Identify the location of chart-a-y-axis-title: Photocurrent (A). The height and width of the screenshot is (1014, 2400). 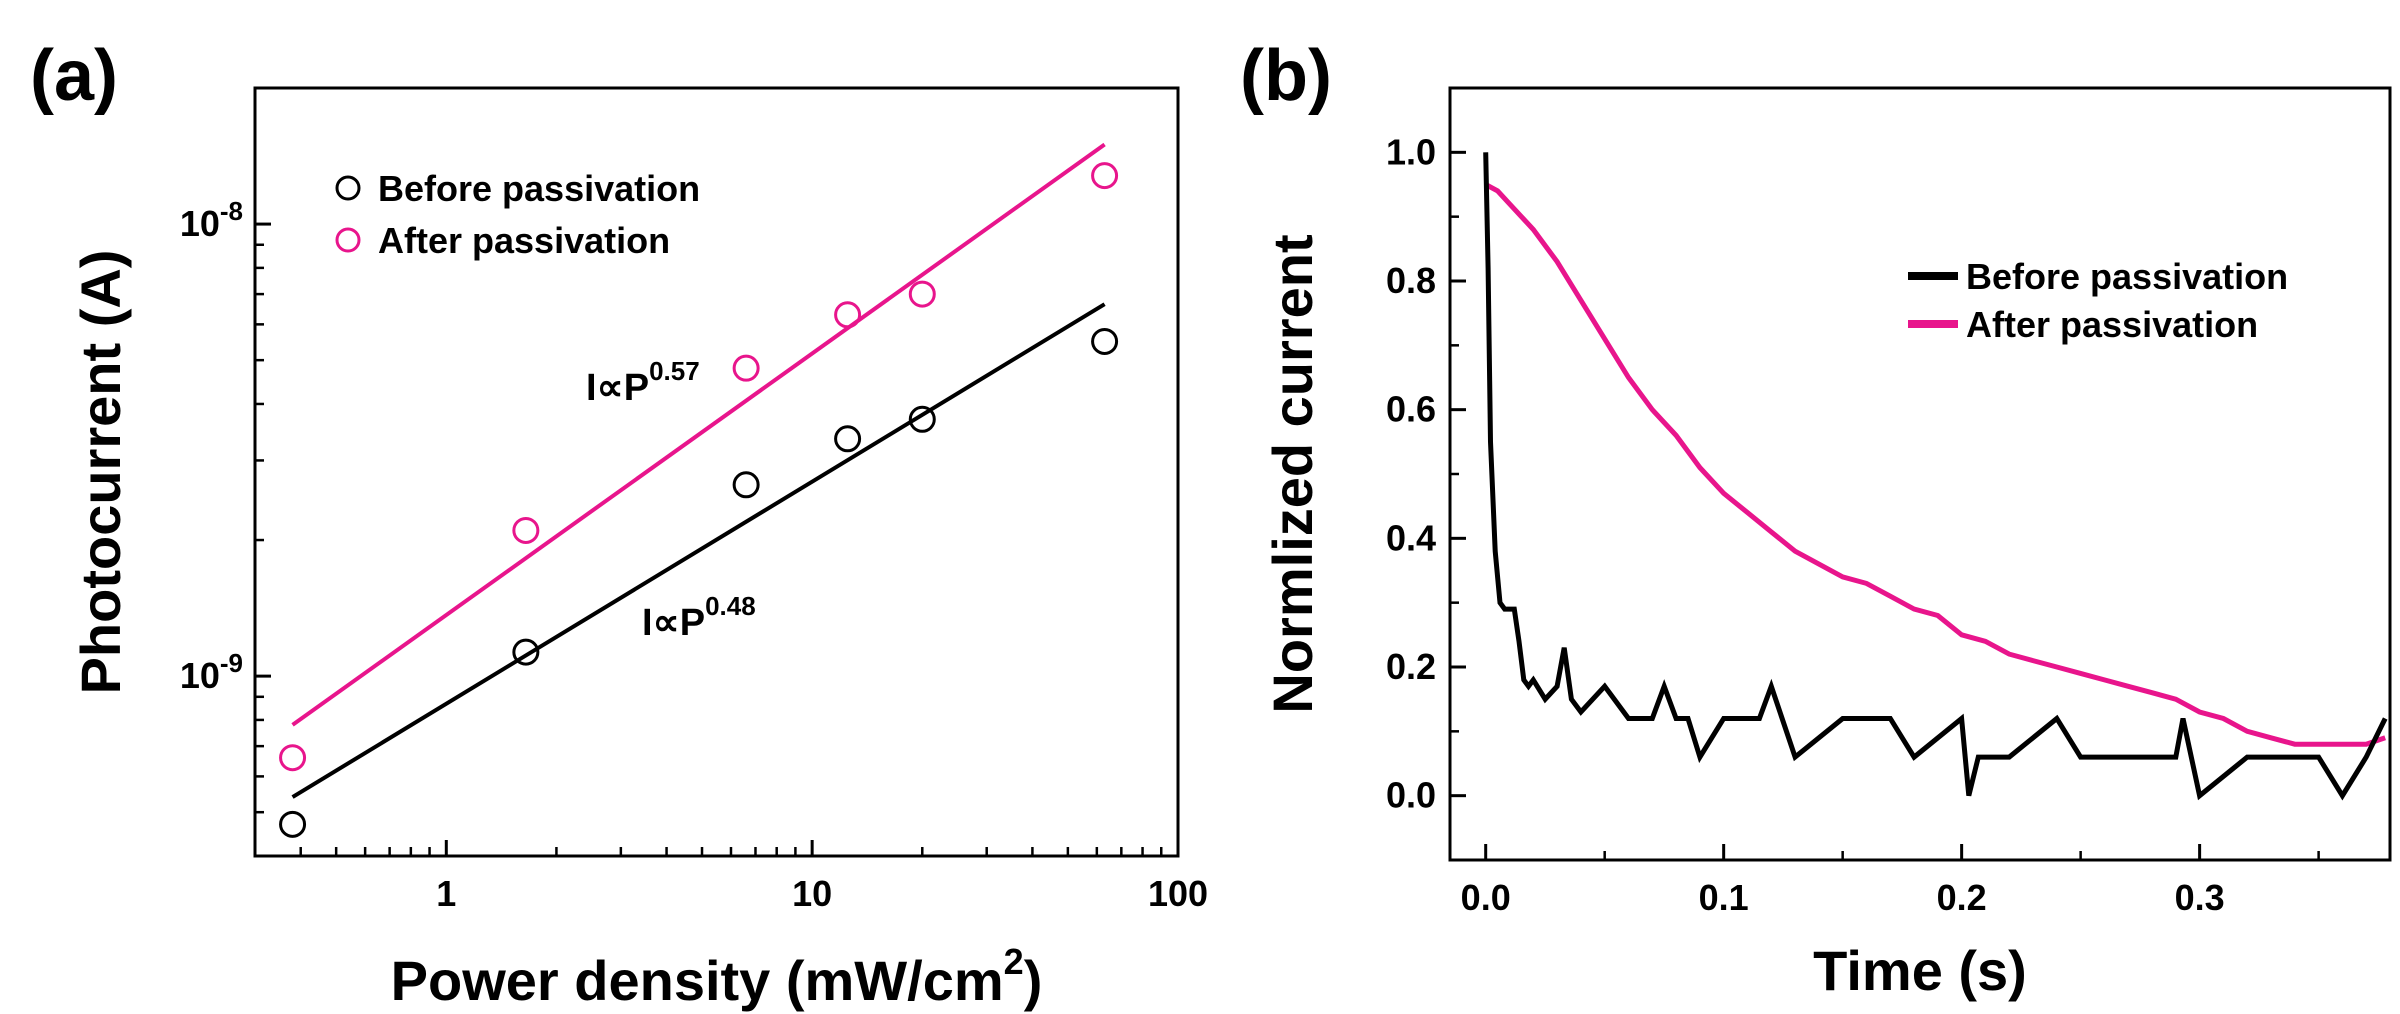
(100, 472).